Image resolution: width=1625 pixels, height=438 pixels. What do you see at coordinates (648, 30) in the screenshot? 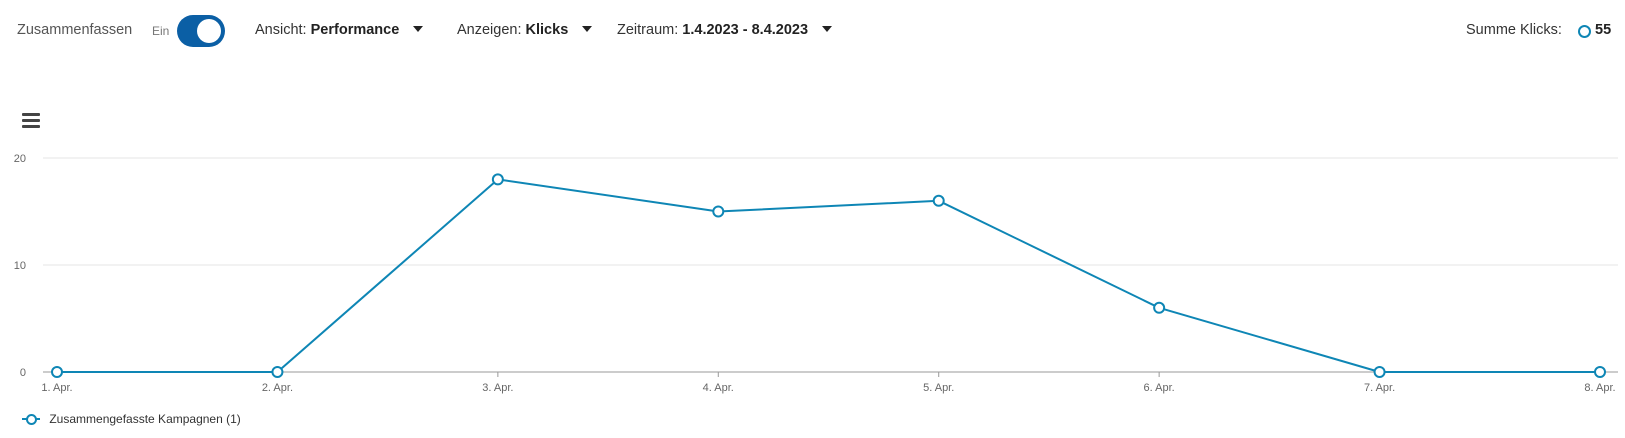
I see `range-label: Zeitraum:` at bounding box center [648, 30].